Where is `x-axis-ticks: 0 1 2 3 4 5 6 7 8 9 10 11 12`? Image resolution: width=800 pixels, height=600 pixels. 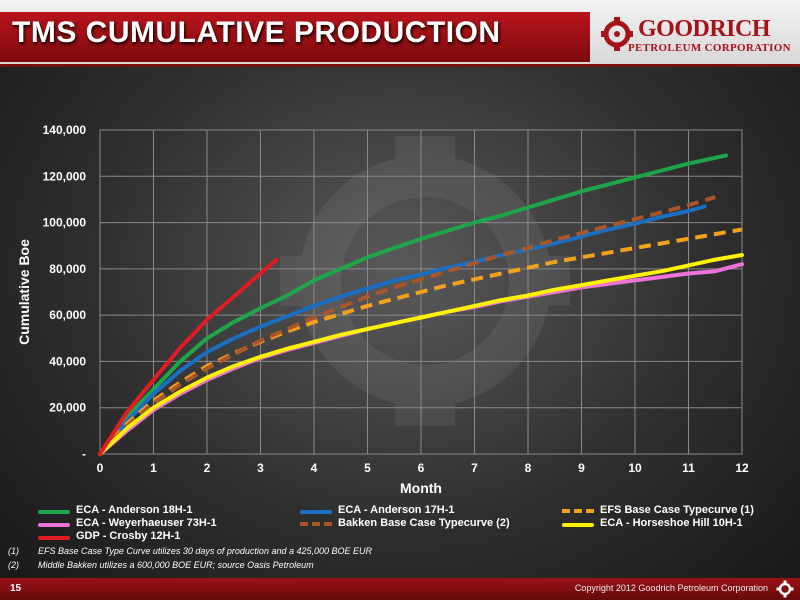
x-axis-ticks: 0 1 2 3 4 5 6 7 8 9 10 11 12 is located at coordinates (423, 468).